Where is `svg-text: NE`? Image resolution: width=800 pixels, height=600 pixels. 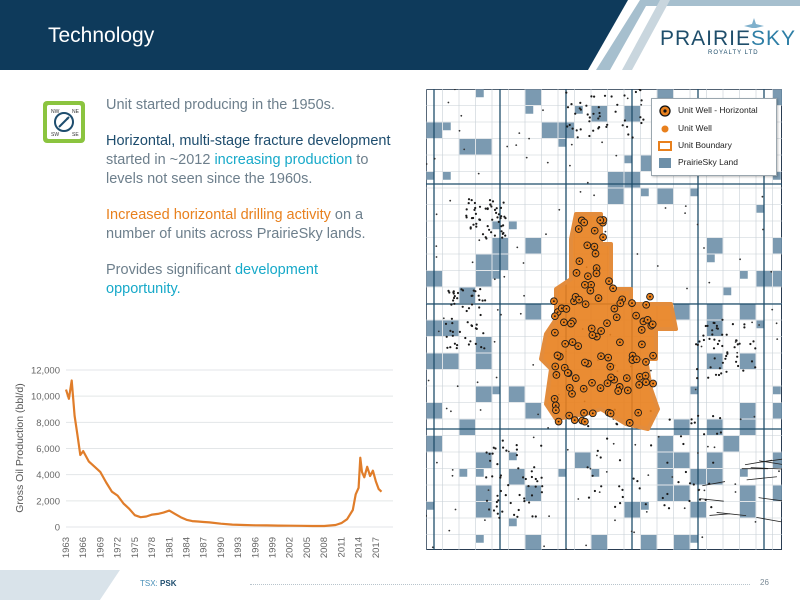 svg-text: NE is located at coordinates (76, 112).